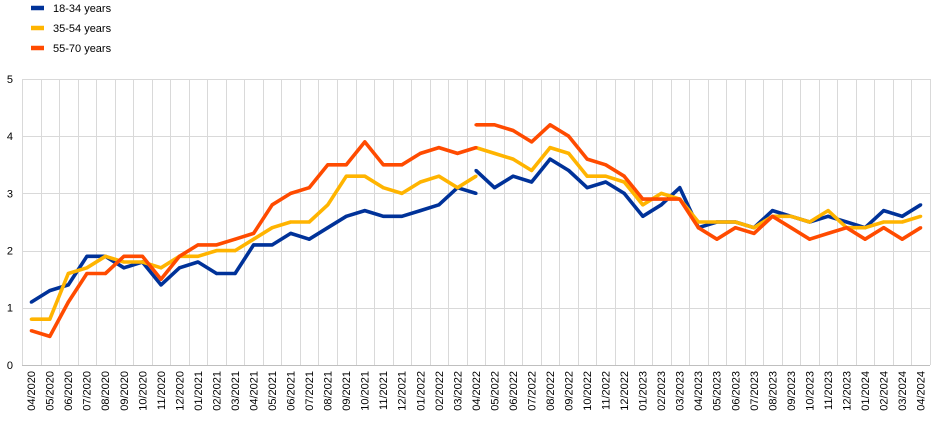  What do you see at coordinates (180, 391) in the screenshot?
I see `x-tick-label: 12/2020` at bounding box center [180, 391].